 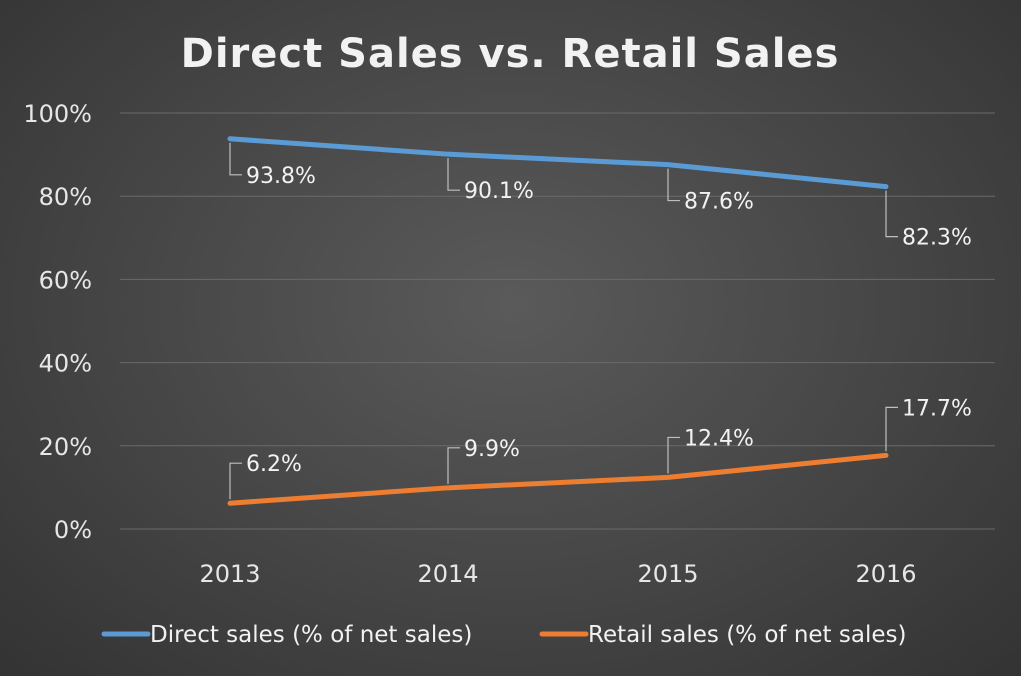 What do you see at coordinates (447, 574) in the screenshot?
I see `x-tick-label: 2014` at bounding box center [447, 574].